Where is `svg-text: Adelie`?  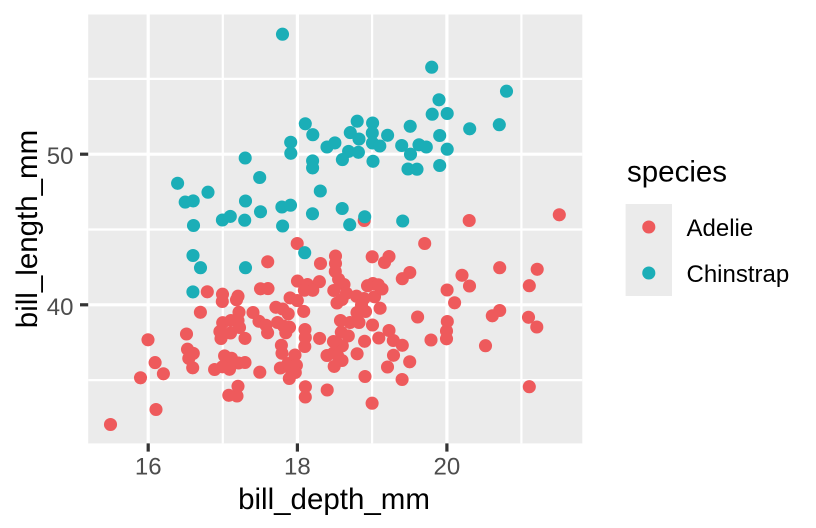 svg-text: Adelie is located at coordinates (720, 228).